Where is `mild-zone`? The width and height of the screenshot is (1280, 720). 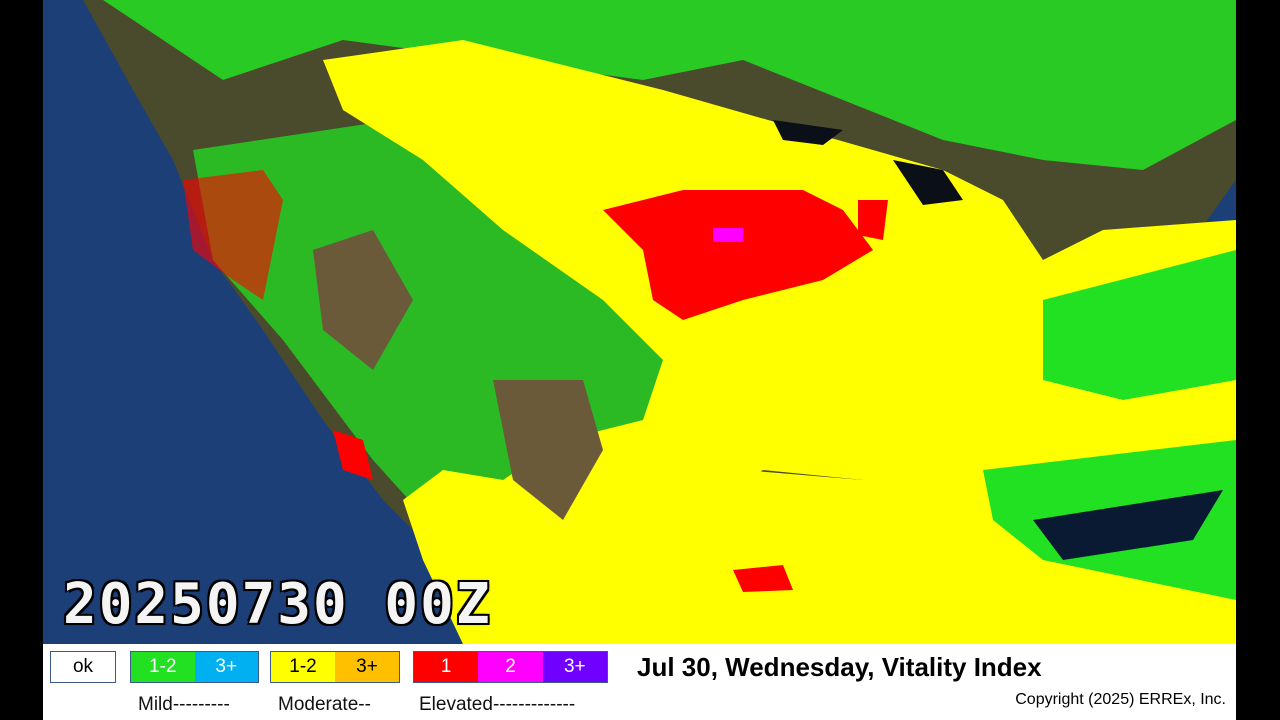 mild-zone is located at coordinates (1139, 325).